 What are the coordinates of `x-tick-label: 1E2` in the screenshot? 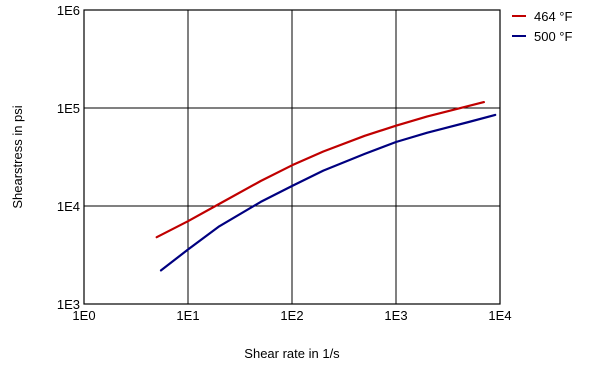 It's located at (291, 315).